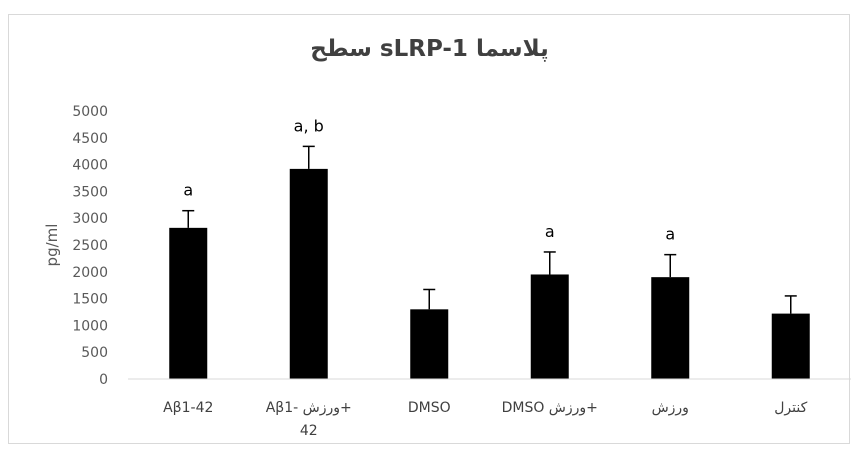 Image resolution: width=859 pixels, height=450 pixels. I want to click on y-tick-label: 3500, so click(90, 192).